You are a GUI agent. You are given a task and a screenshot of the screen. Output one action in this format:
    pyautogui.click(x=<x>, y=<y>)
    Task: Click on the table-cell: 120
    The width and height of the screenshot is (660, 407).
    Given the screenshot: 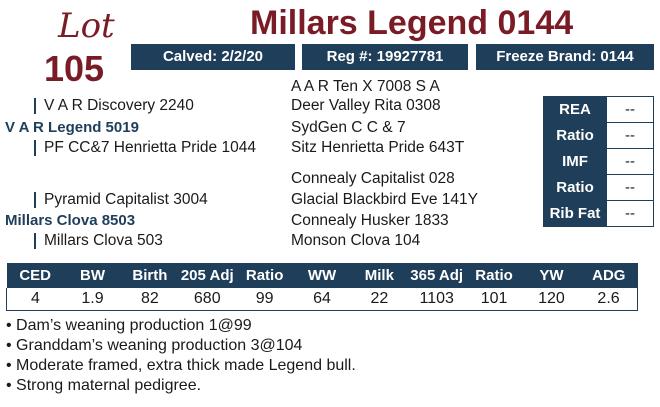 What is the action you would take?
    pyautogui.click(x=551, y=299)
    